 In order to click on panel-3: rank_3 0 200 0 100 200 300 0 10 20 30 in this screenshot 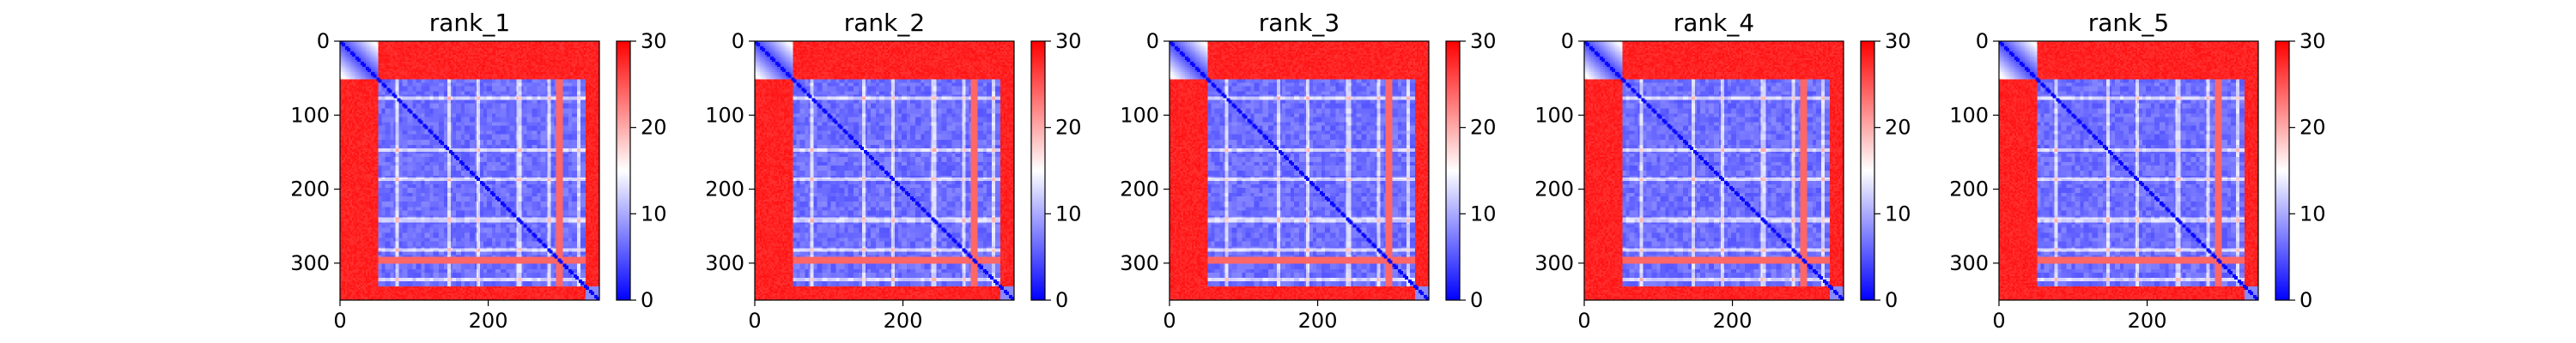, I will do `click(1308, 171)`.